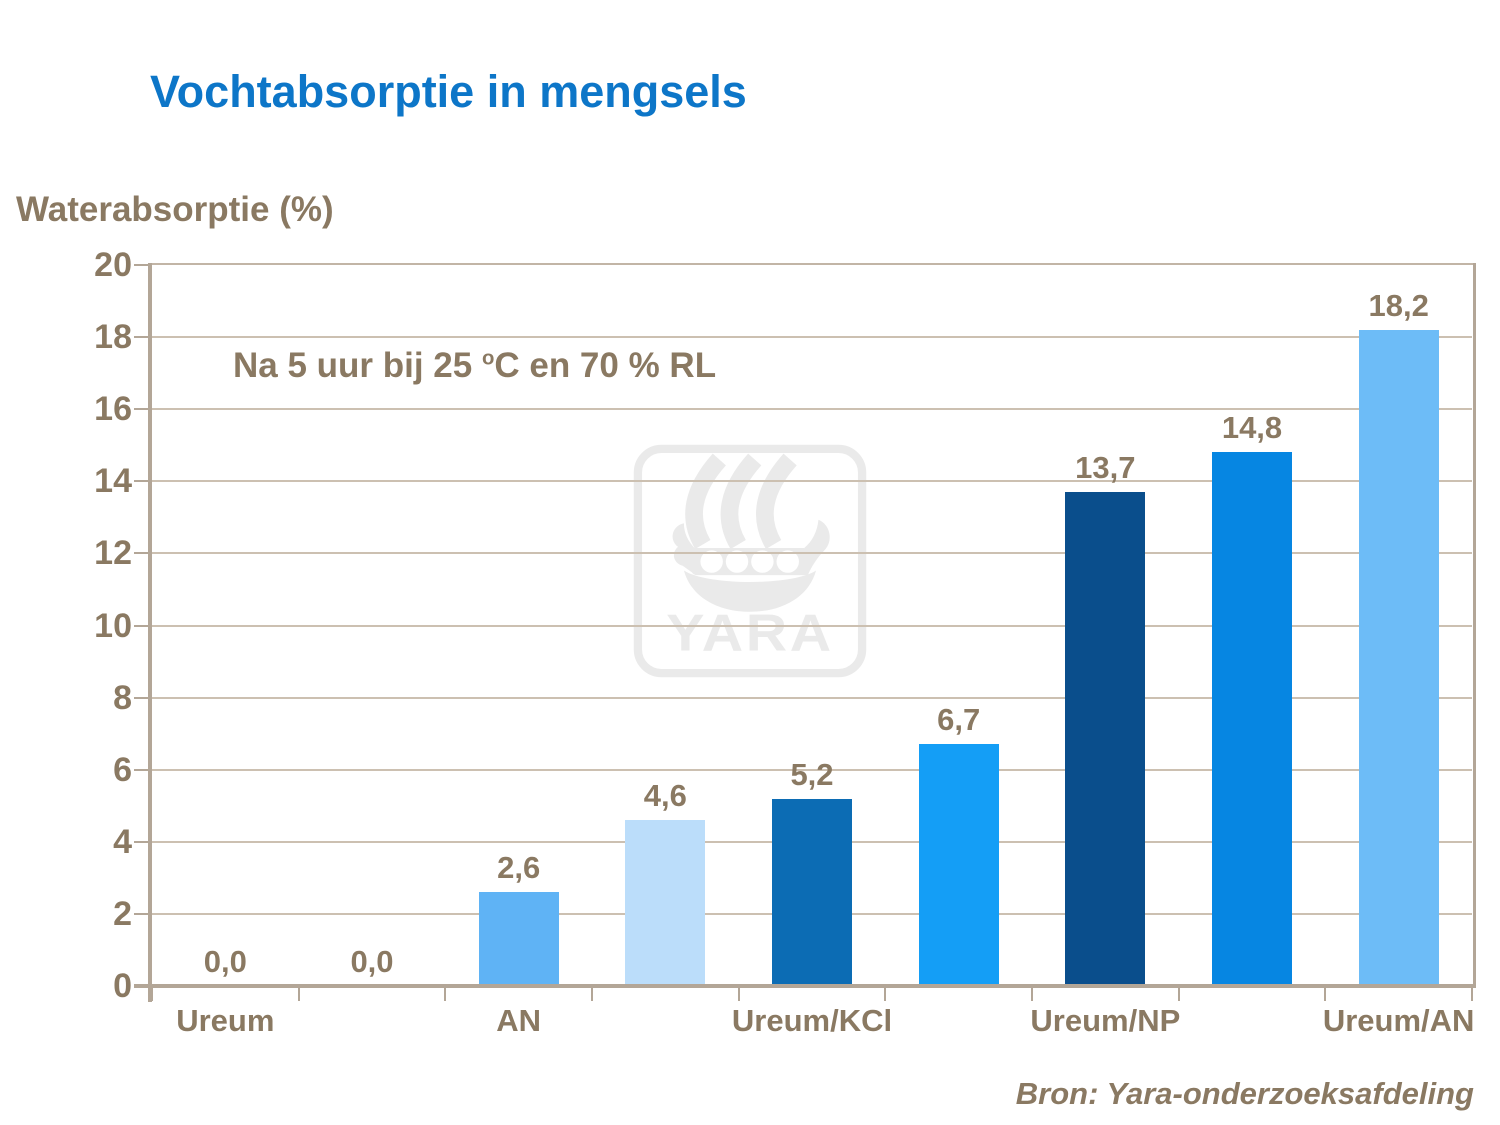 The image size is (1500, 1125). I want to click on y-axis-line, so click(150, 632).